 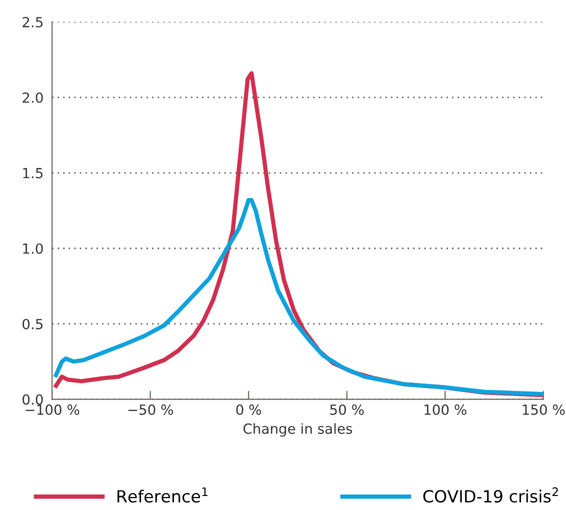 What do you see at coordinates (32, 324) in the screenshot?
I see `y-tick-label: 0.5` at bounding box center [32, 324].